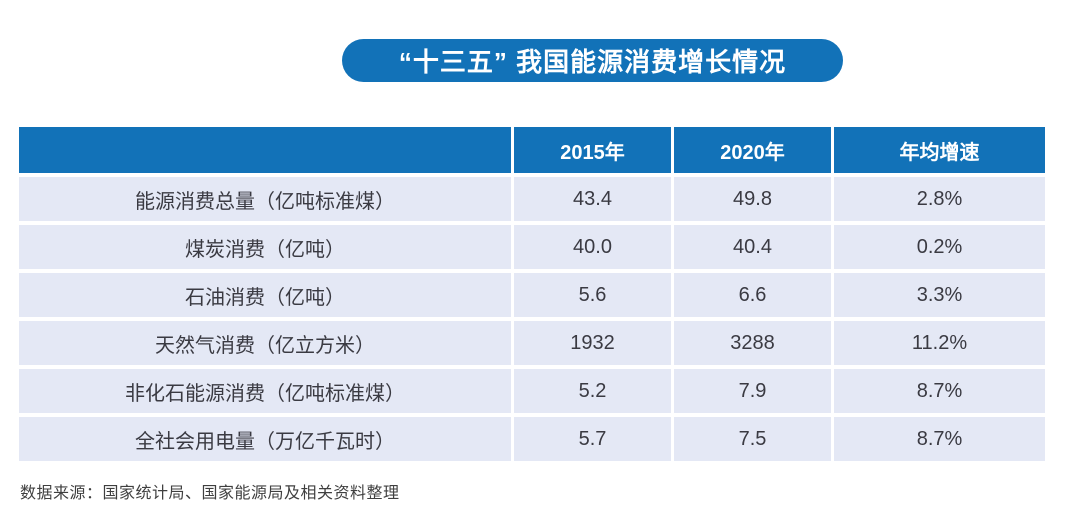  Describe the element at coordinates (265, 439) in the screenshot. I see `row-label: 全社会用电量（万亿千瓦时）` at that location.